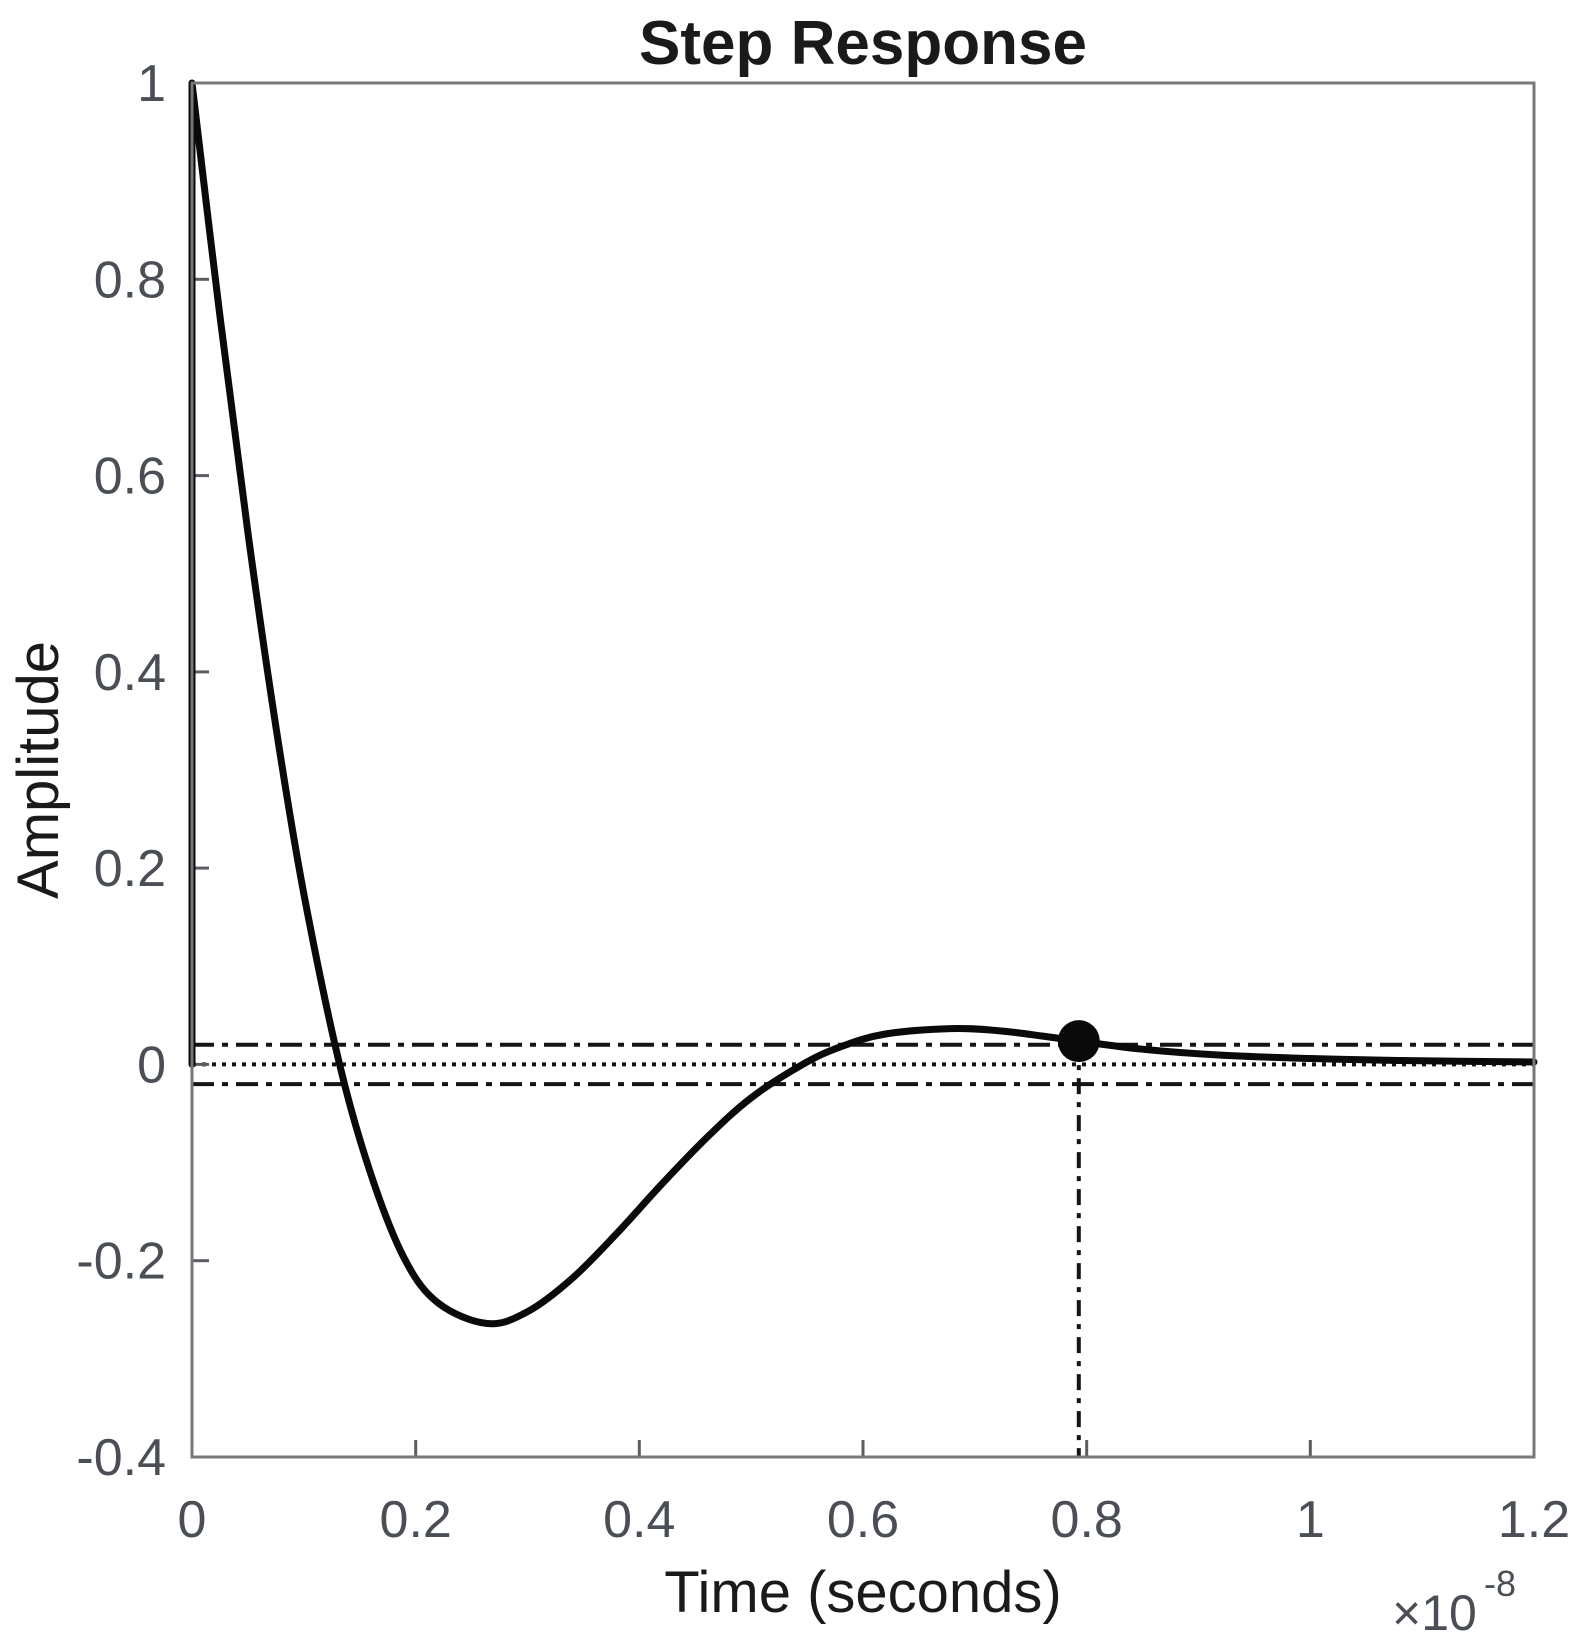 This screenshot has width=1575, height=1643. What do you see at coordinates (416, 1520) in the screenshot?
I see `x-tick-label: 0.2` at bounding box center [416, 1520].